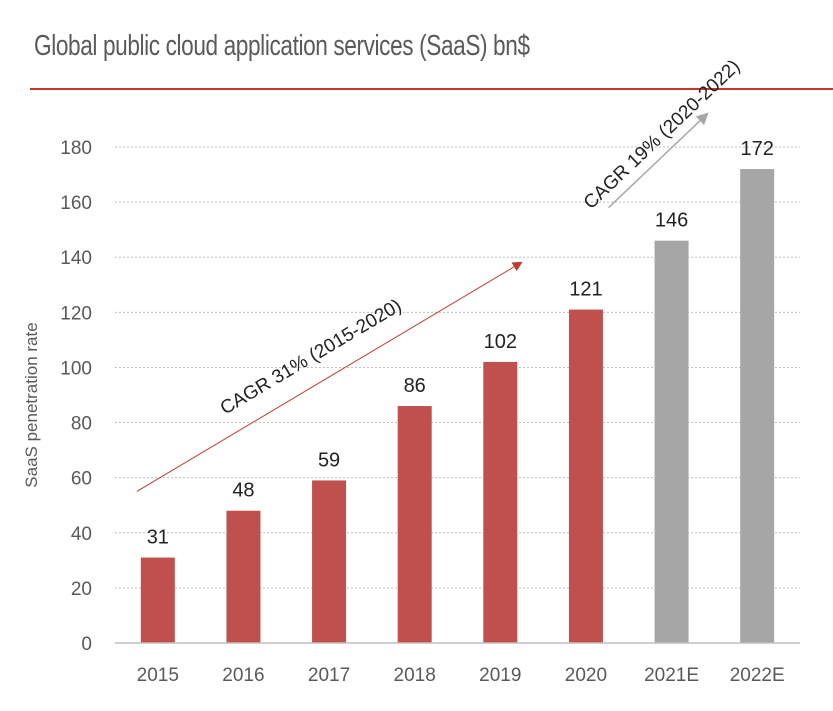 The height and width of the screenshot is (711, 833). What do you see at coordinates (76, 148) in the screenshot?
I see `y-tick-label: 180` at bounding box center [76, 148].